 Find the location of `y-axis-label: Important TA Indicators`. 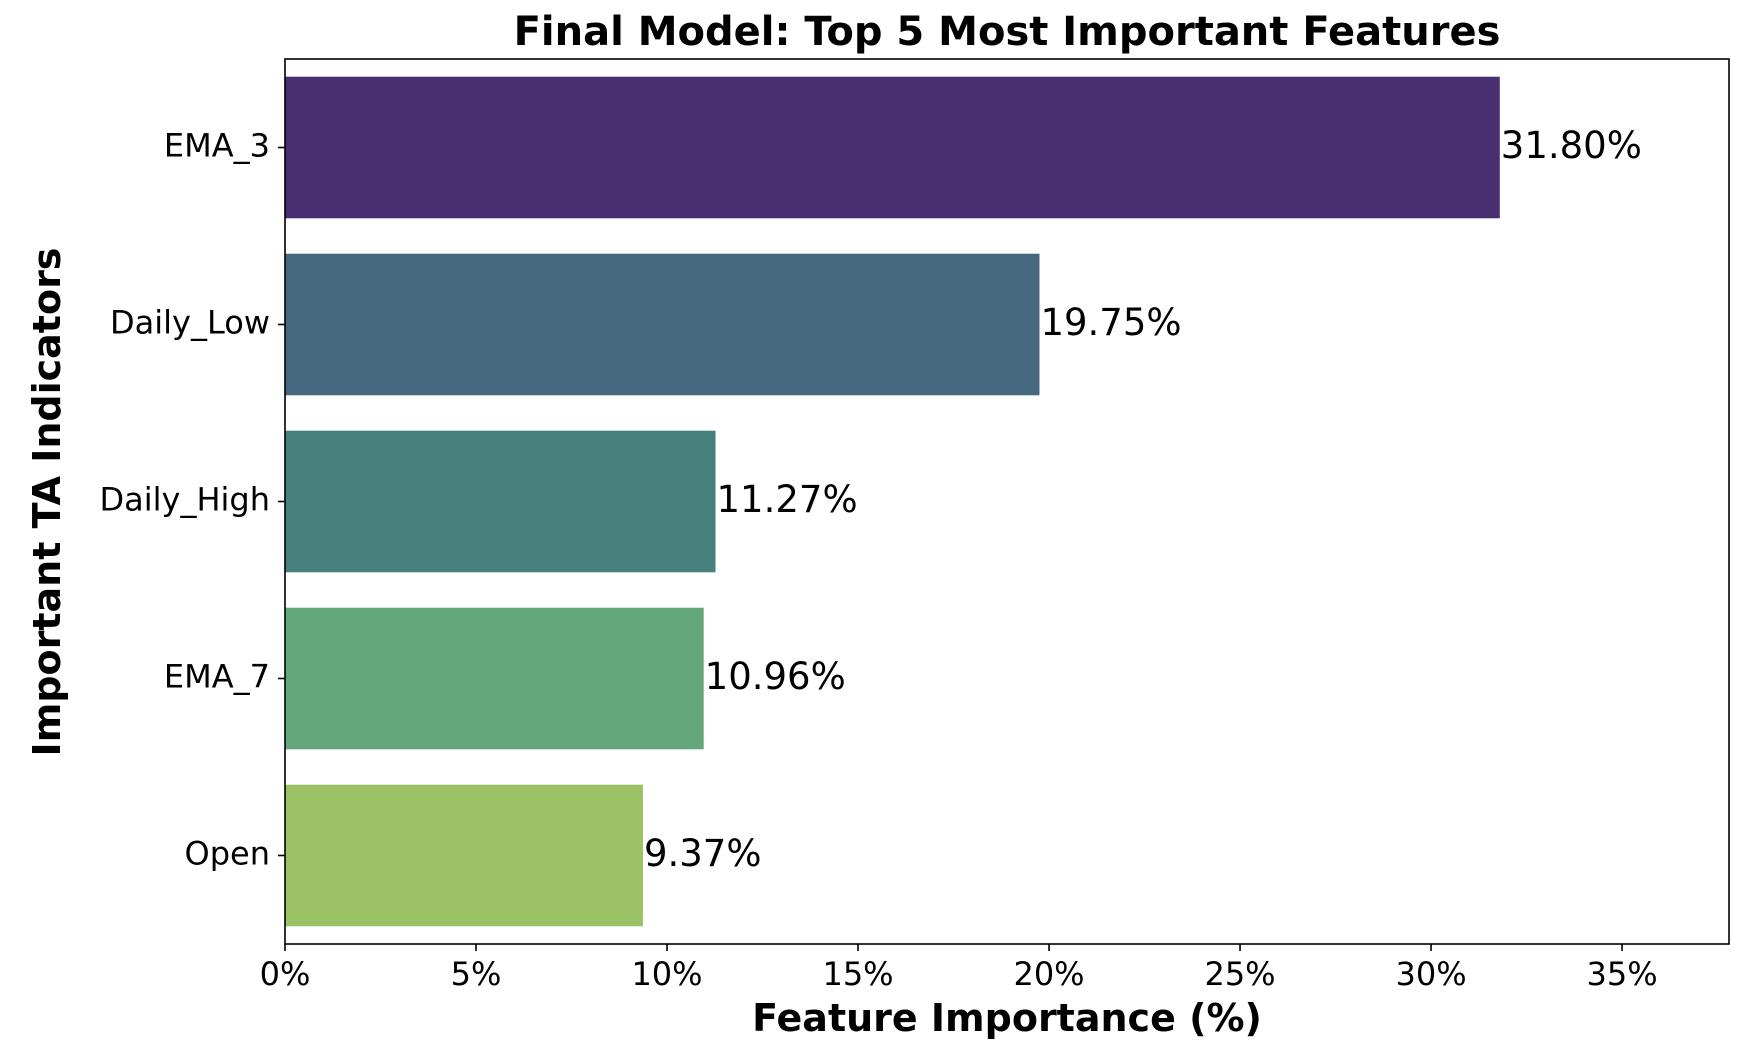

y-axis-label: Important TA Indicators is located at coordinates (47, 502).